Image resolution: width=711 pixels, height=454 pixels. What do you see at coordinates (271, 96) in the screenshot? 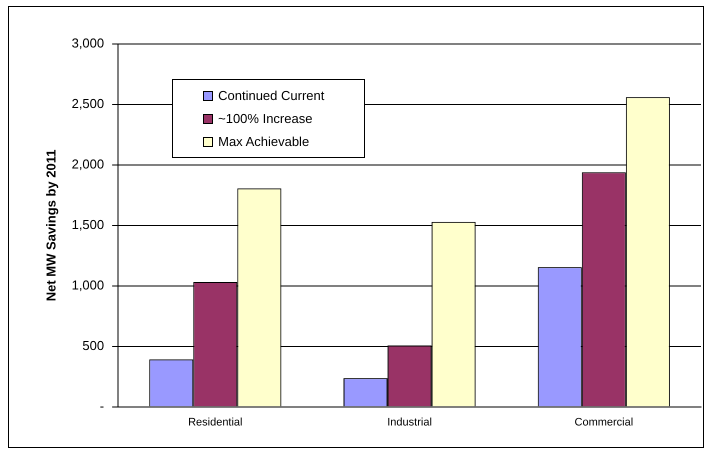
I see `legend-label: Continued Current` at bounding box center [271, 96].